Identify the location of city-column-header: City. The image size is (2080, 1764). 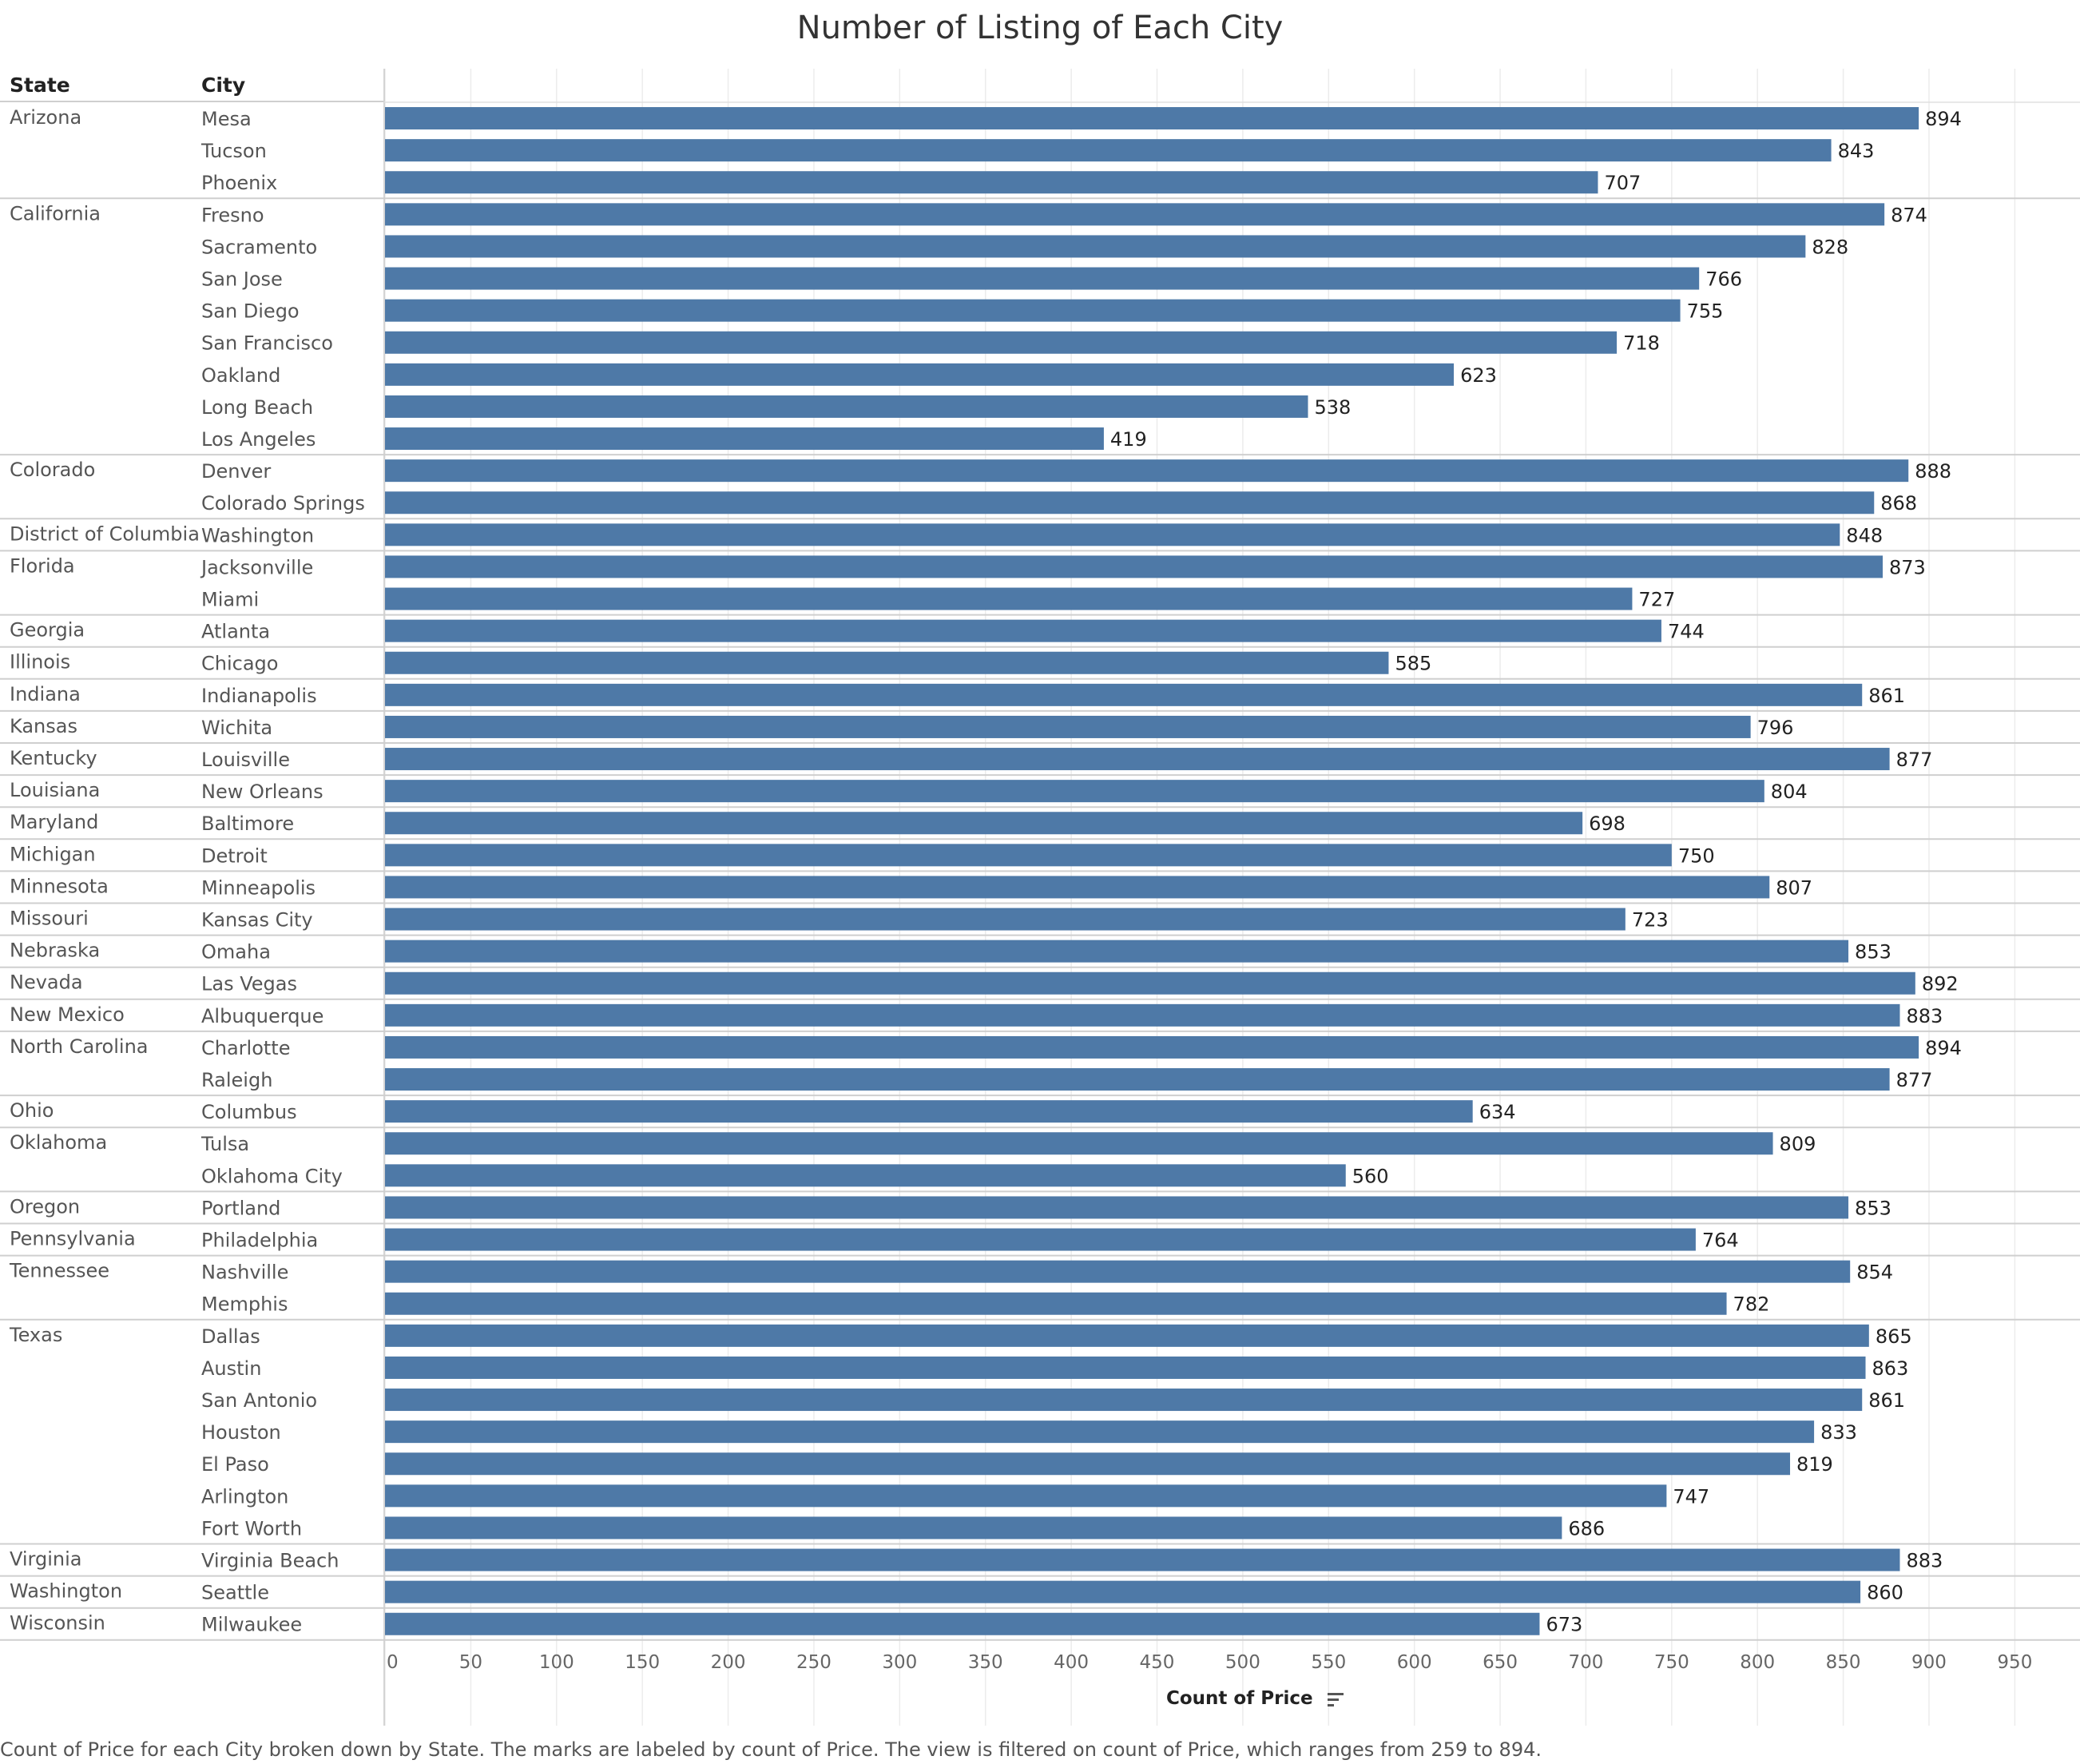
(223, 86).